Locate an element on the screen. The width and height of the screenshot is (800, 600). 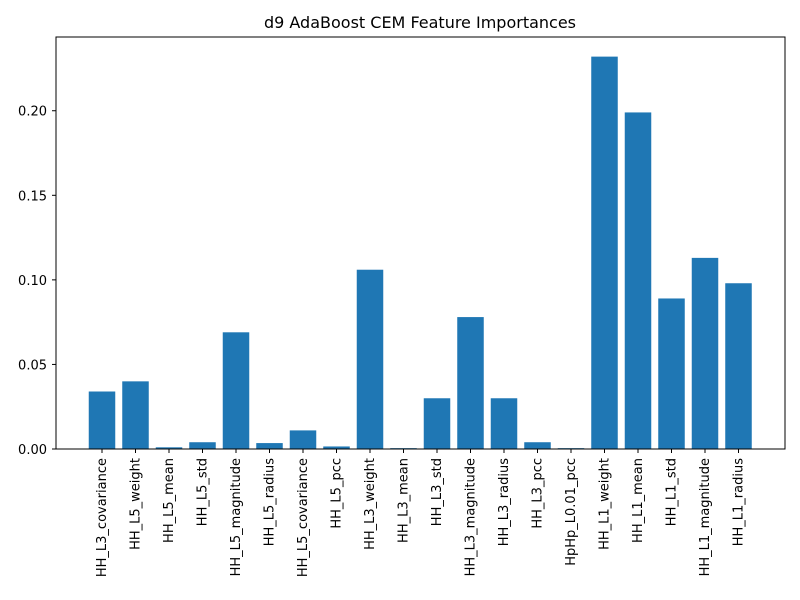
x-tick-label: HH_L3_magnitude is located at coordinates (471, 517).